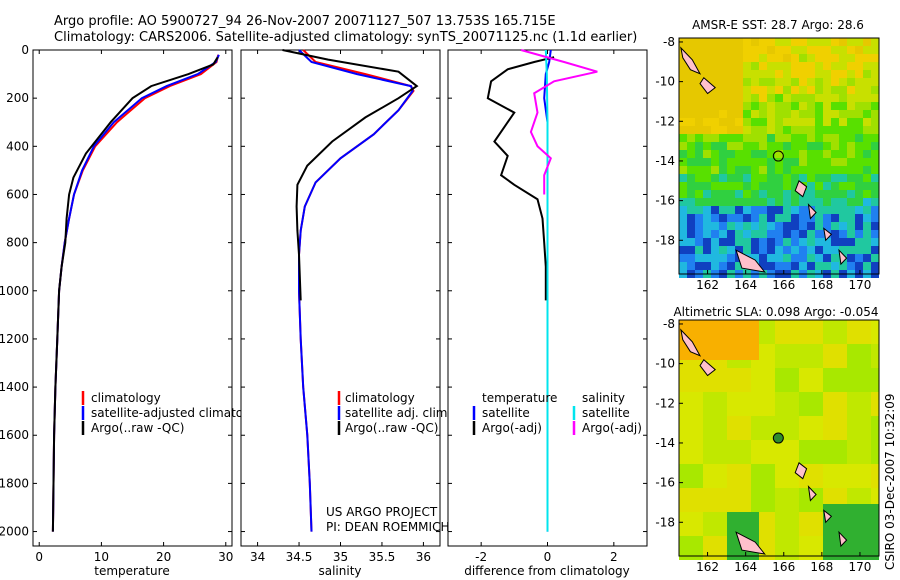  I want to click on map-y-tick-label: -8, so click(669, 324).